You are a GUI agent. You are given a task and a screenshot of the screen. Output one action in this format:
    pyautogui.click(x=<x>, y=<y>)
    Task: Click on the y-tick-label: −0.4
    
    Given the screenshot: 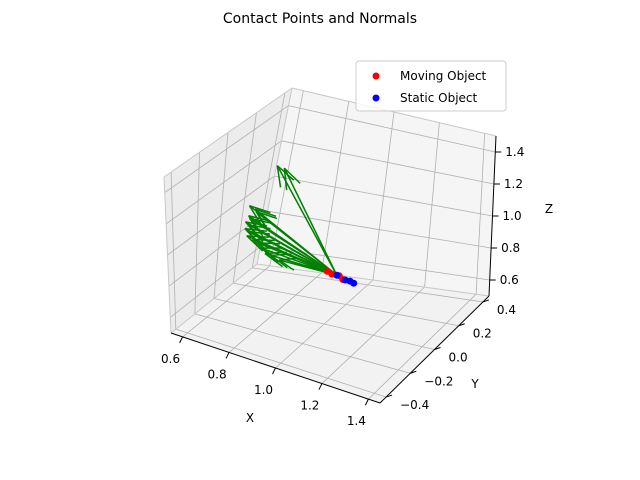 What is the action you would take?
    pyautogui.click(x=414, y=405)
    